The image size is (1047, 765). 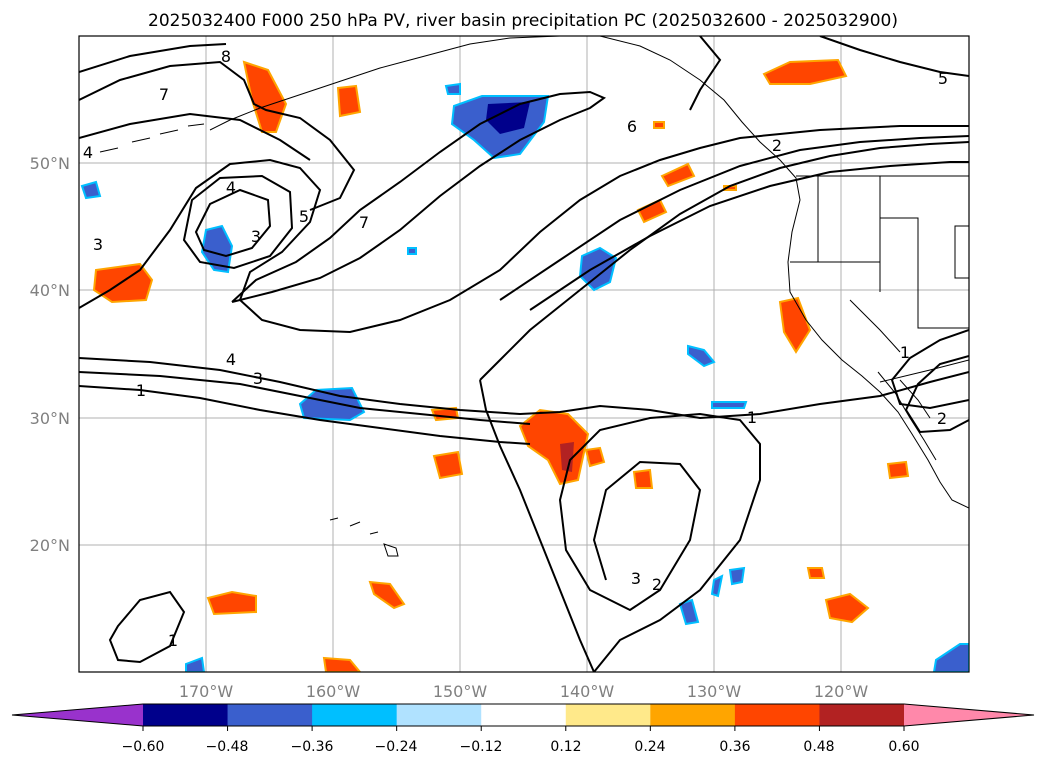 What do you see at coordinates (312, 747) in the screenshot?
I see `colorbar-tick-label: −0.36` at bounding box center [312, 747].